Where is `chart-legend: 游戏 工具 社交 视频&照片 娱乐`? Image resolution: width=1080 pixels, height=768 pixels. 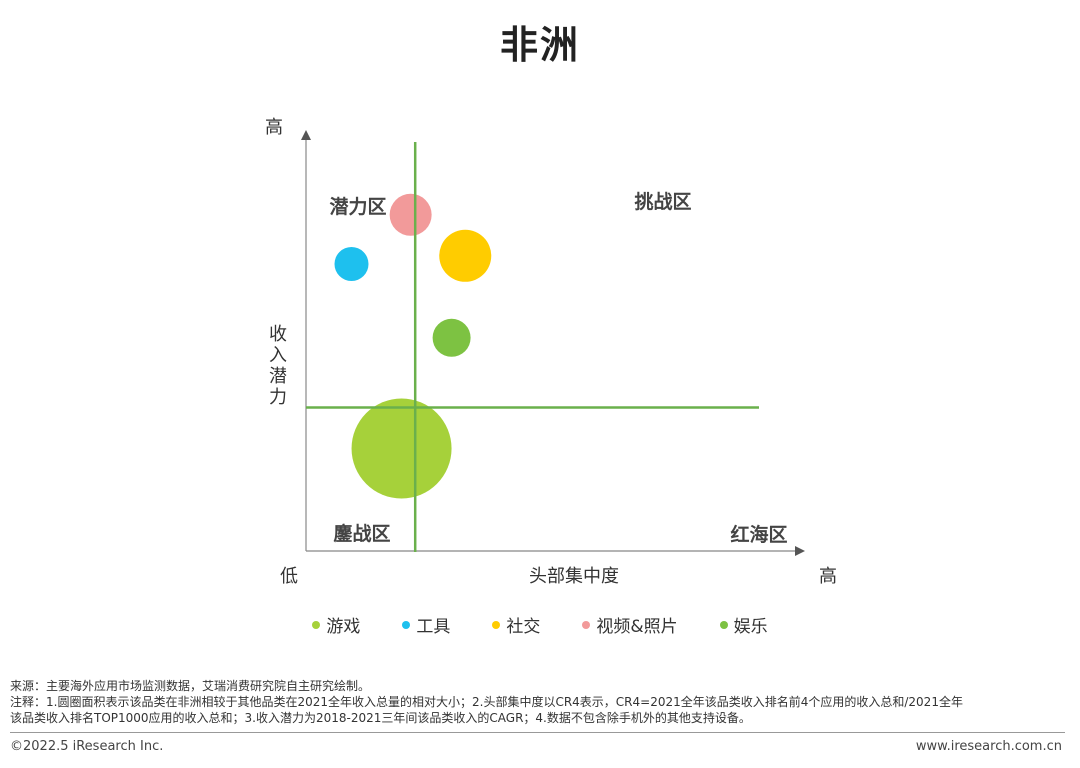
chart-legend: 游戏 工具 社交 视频&照片 娱乐 is located at coordinates (540, 624).